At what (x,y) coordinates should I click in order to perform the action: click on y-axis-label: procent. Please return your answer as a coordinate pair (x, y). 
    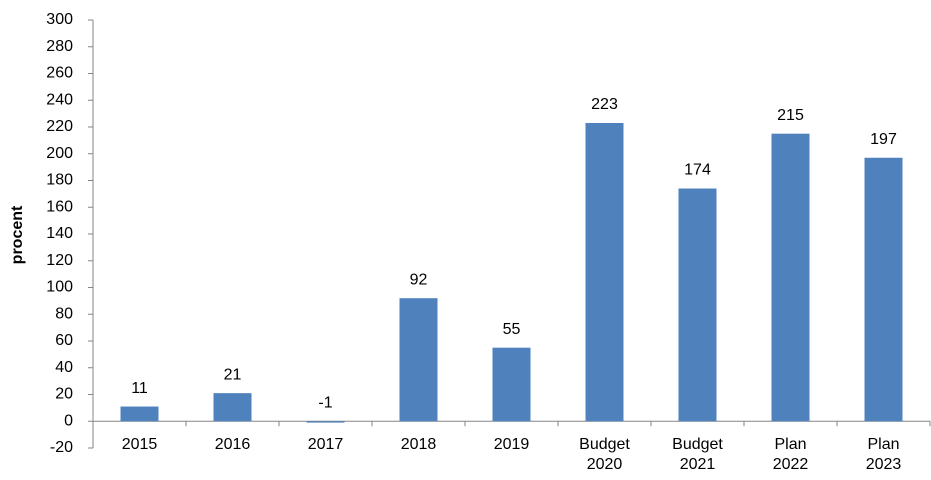
    Looking at the image, I should click on (17, 234).